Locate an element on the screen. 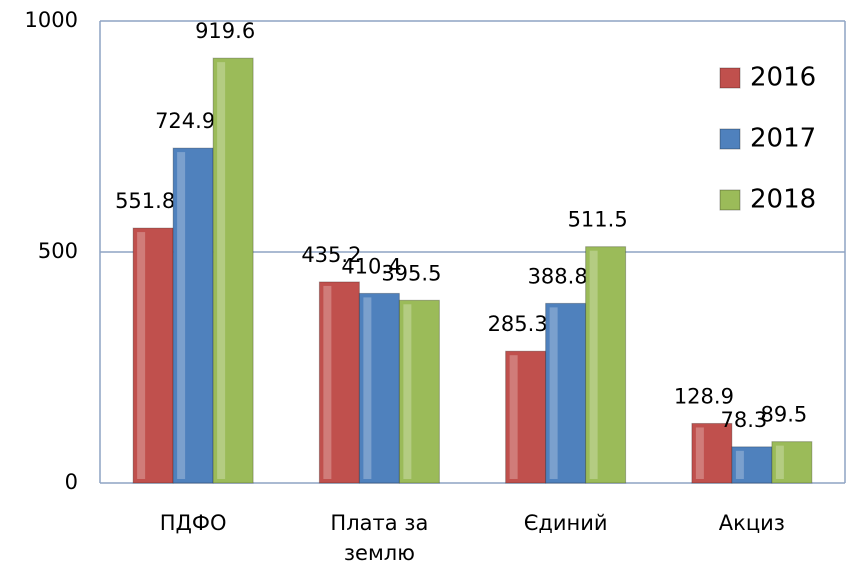 The width and height of the screenshot is (850, 570). value-label: 551.8 is located at coordinates (145, 201).